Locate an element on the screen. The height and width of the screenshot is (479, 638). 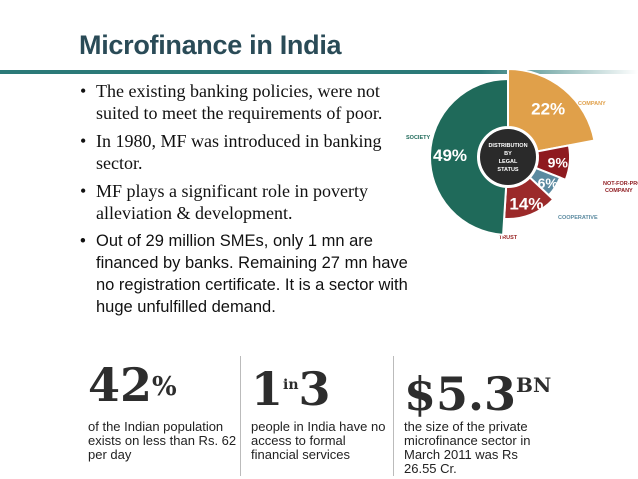
stat-figure: $5.3BN is located at coordinates (477, 389).